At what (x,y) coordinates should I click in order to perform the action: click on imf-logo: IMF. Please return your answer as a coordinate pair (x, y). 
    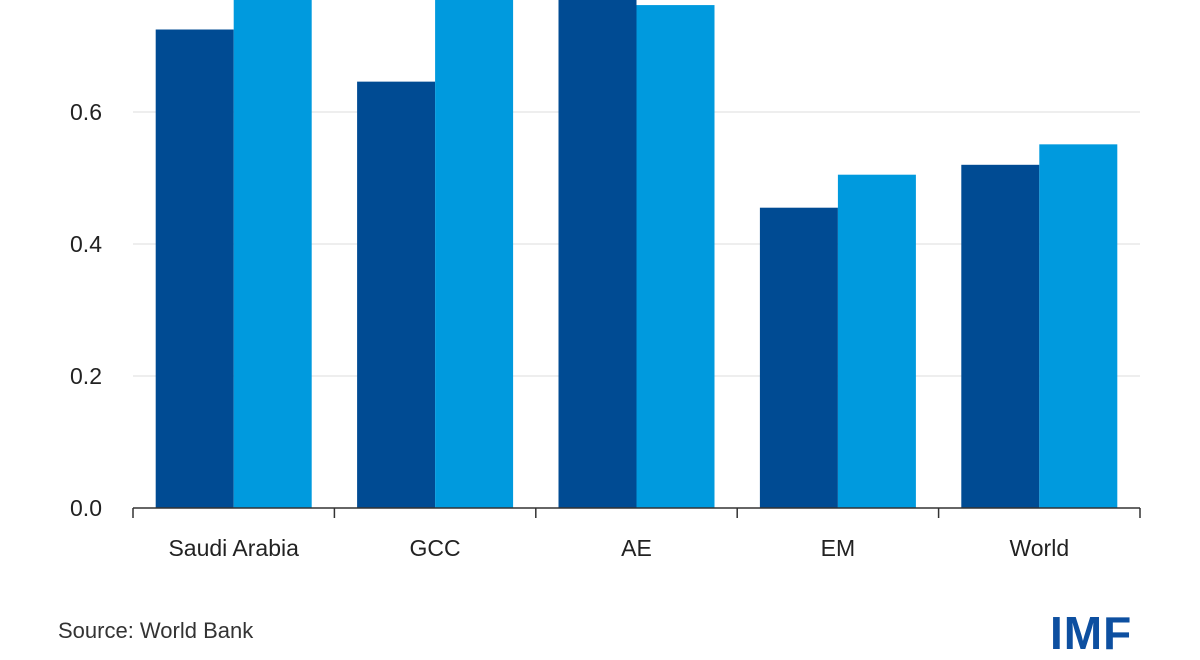
    Looking at the image, I should click on (1091, 633).